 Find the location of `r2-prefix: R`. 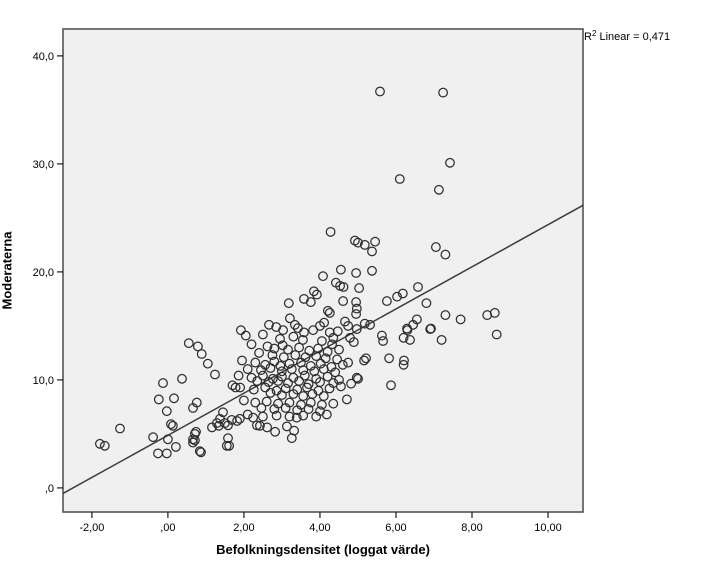

r2-prefix: R is located at coordinates (588, 37).